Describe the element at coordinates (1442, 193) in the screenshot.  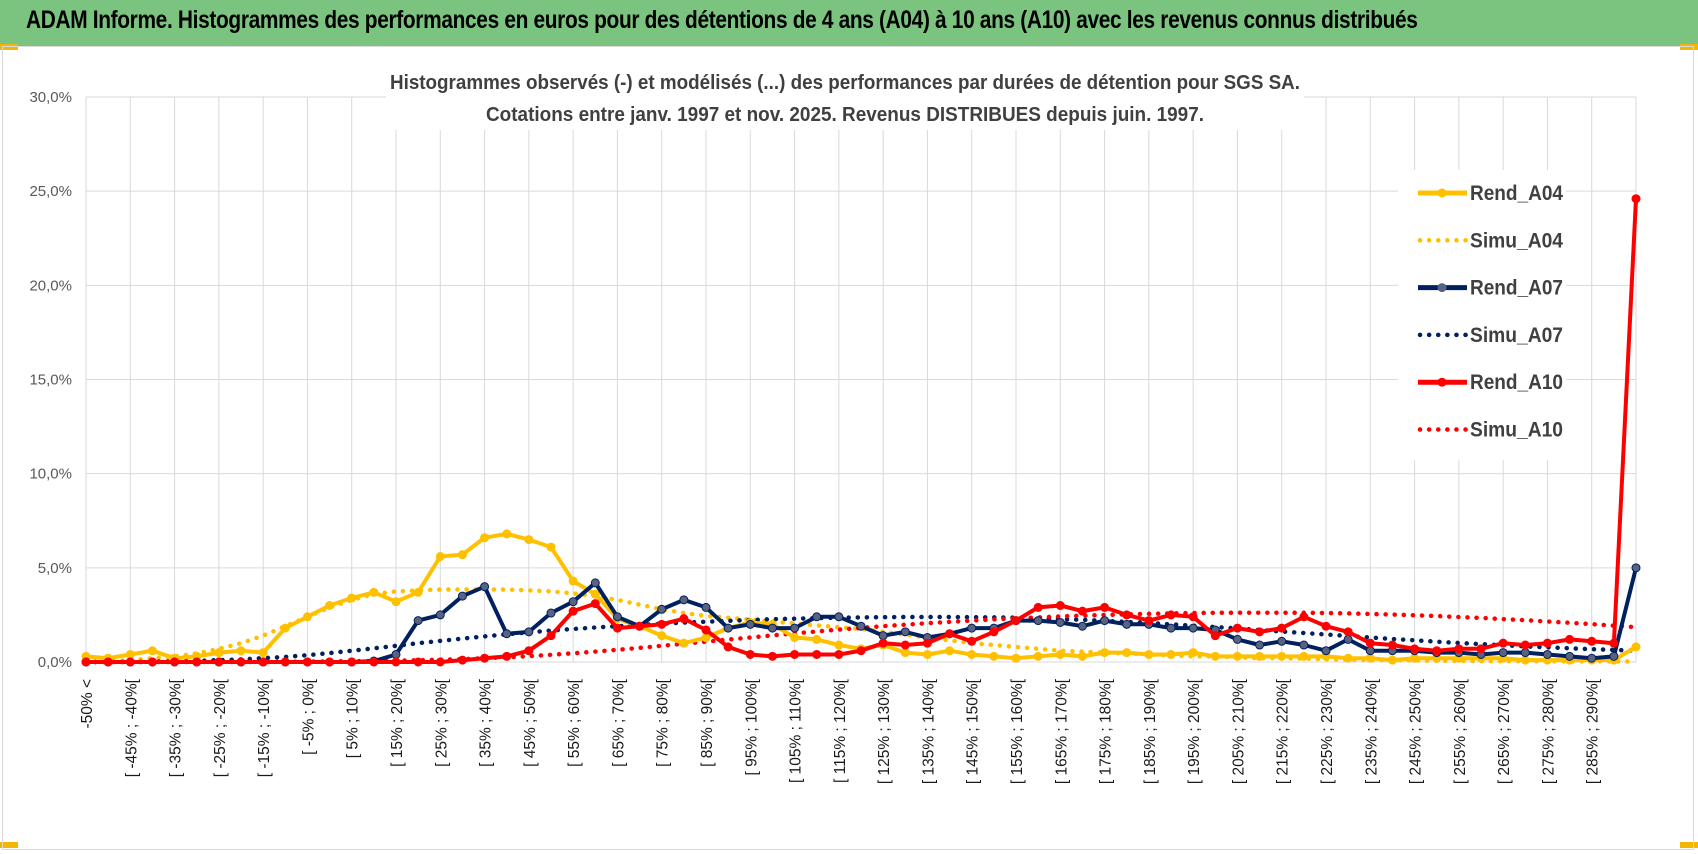
I see `legend-marker` at that location.